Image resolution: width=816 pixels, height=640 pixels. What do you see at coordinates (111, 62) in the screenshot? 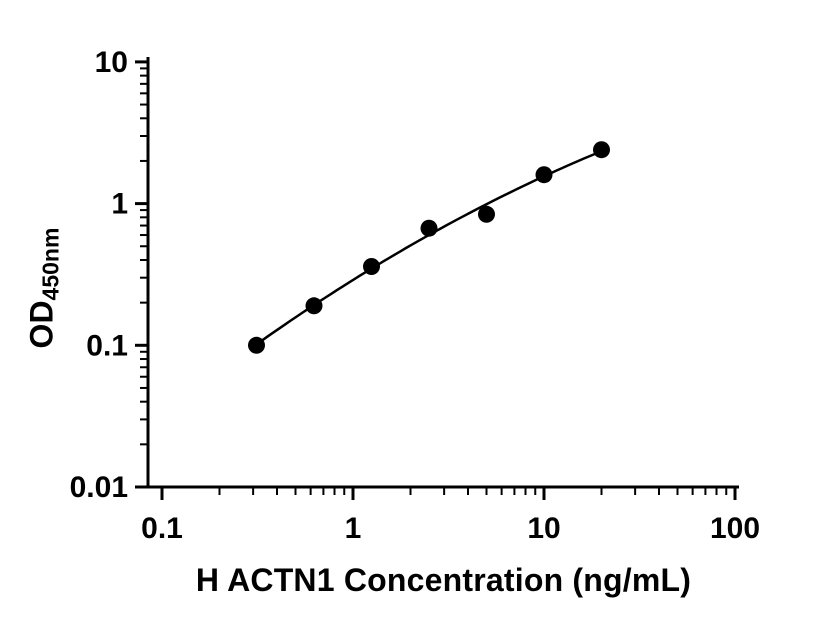
I see `y-tick-label: 10` at bounding box center [111, 62].